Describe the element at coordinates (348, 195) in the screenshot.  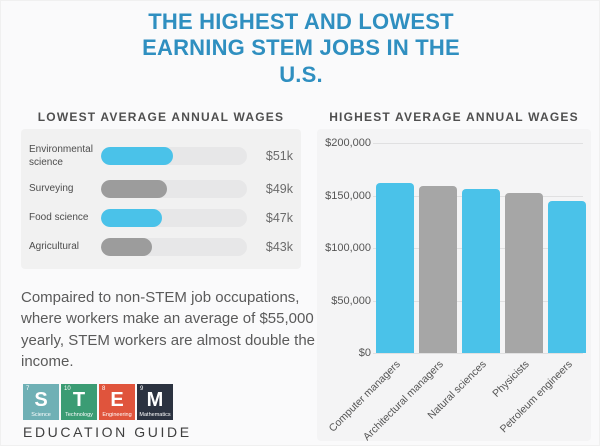
I see `y-tick-label: $150,000` at that location.